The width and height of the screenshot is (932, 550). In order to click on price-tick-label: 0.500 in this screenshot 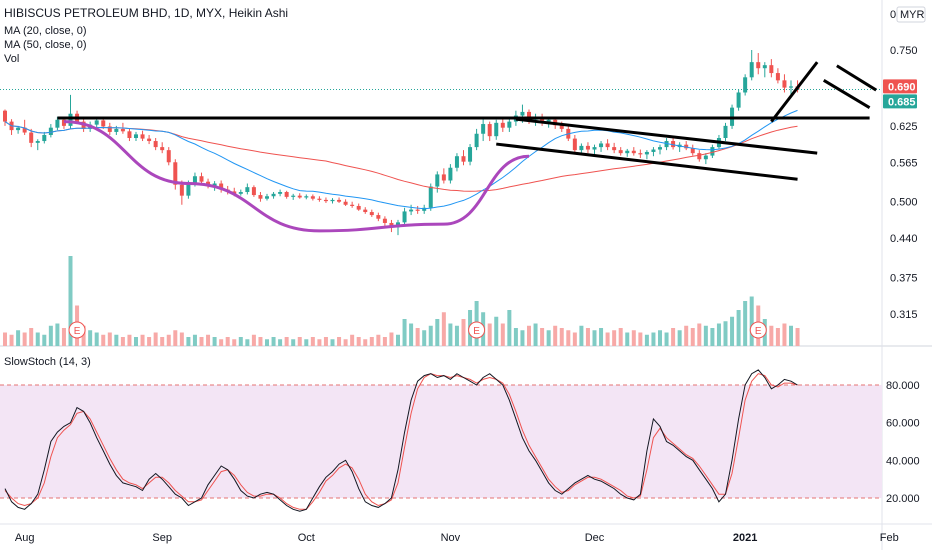, I will do `click(904, 203)`.